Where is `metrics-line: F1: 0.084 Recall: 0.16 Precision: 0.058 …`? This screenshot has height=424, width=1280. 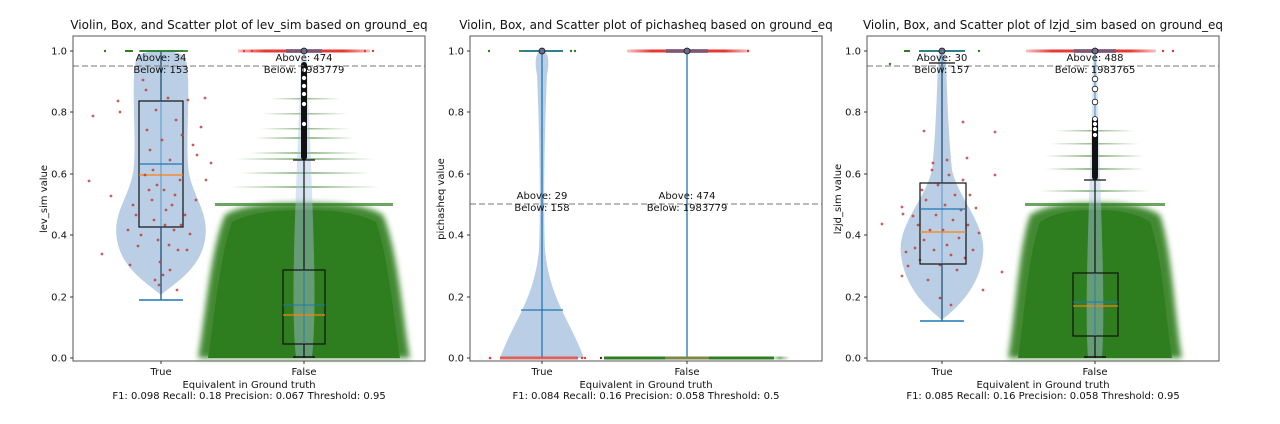
metrics-line: F1: 0.084 Recall: 0.16 Precision: 0.058 … is located at coordinates (645, 396).